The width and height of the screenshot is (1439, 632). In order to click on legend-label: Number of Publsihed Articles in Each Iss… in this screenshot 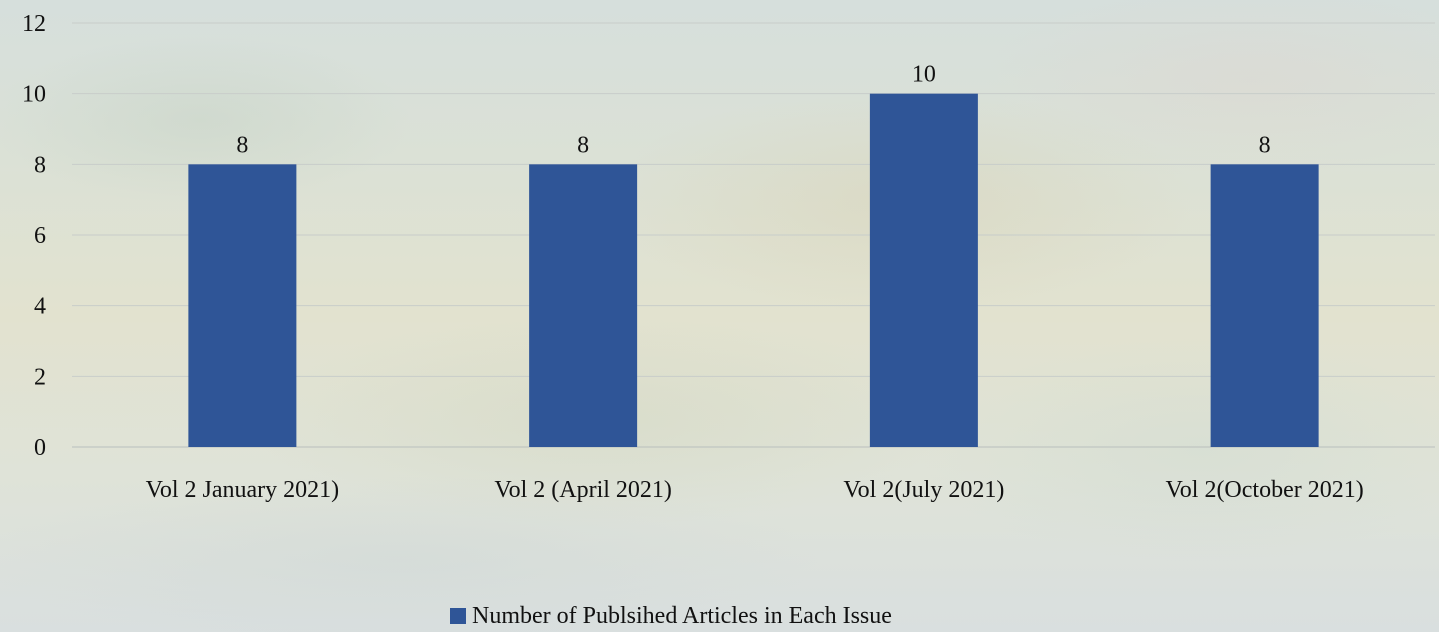, I will do `click(682, 615)`.